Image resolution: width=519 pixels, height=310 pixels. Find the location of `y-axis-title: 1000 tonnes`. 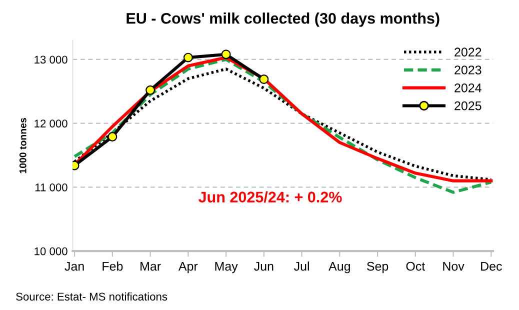

y-axis-title: 1000 tonnes is located at coordinates (22, 146).